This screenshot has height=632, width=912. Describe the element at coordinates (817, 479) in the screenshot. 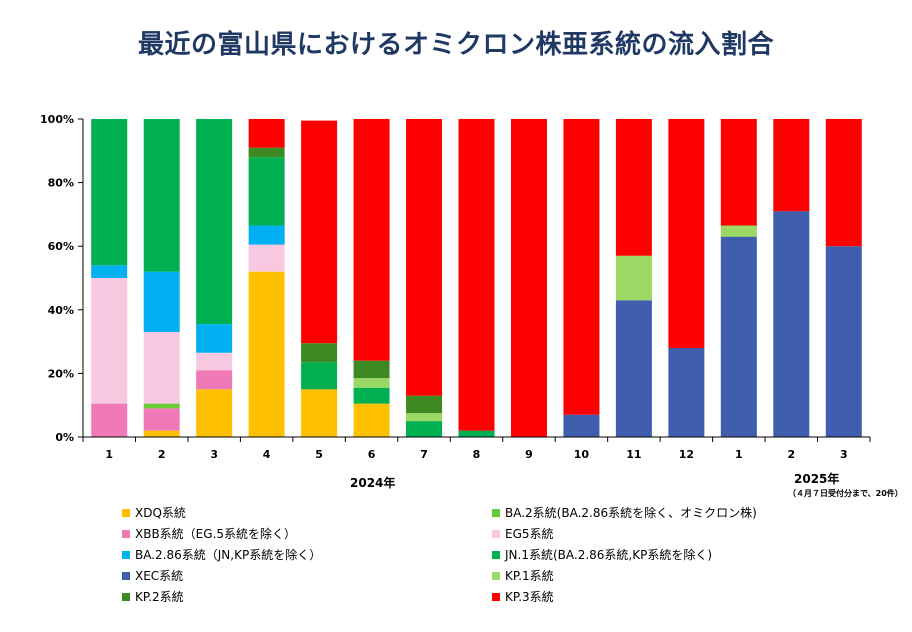

I see `year-2025-label: 2025年` at that location.